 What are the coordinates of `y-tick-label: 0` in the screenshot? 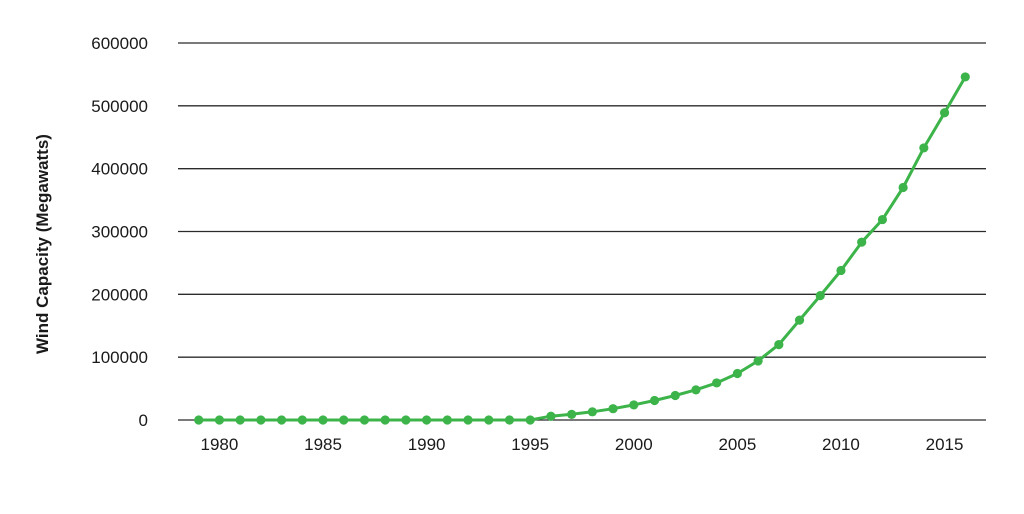 It's located at (143, 420).